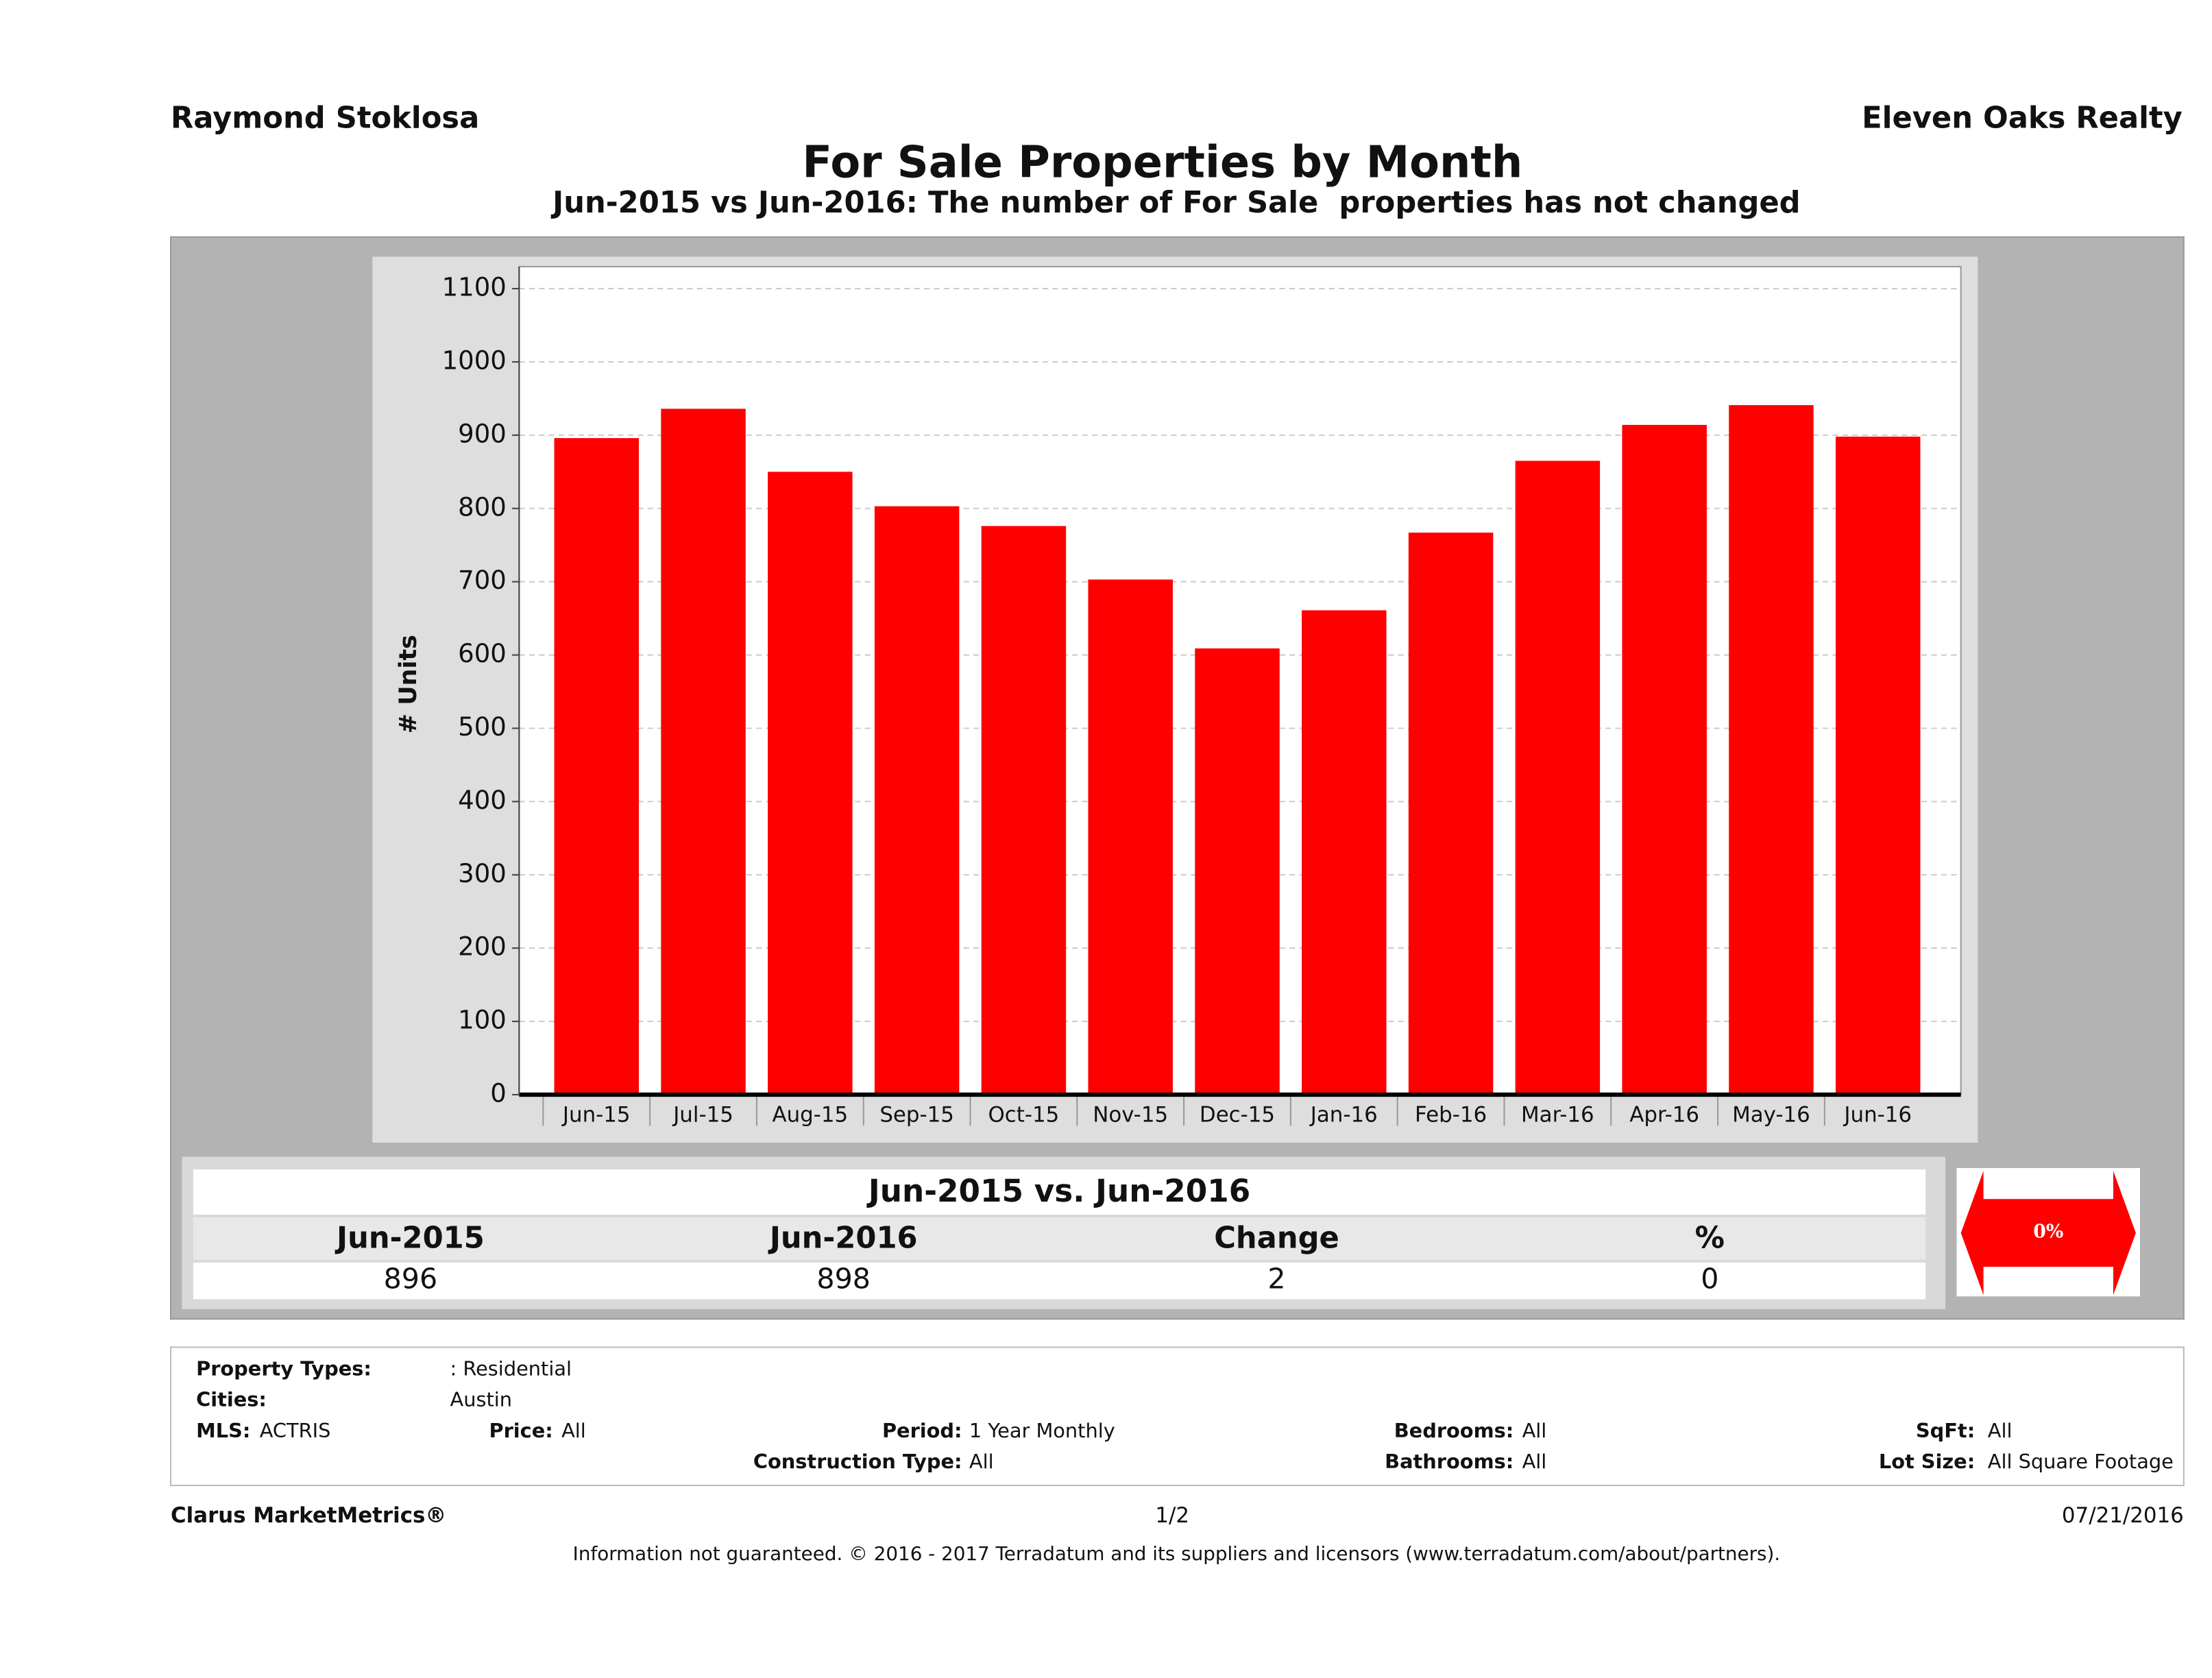  I want to click on filter-label: Bathrooms:, so click(1449, 1461).